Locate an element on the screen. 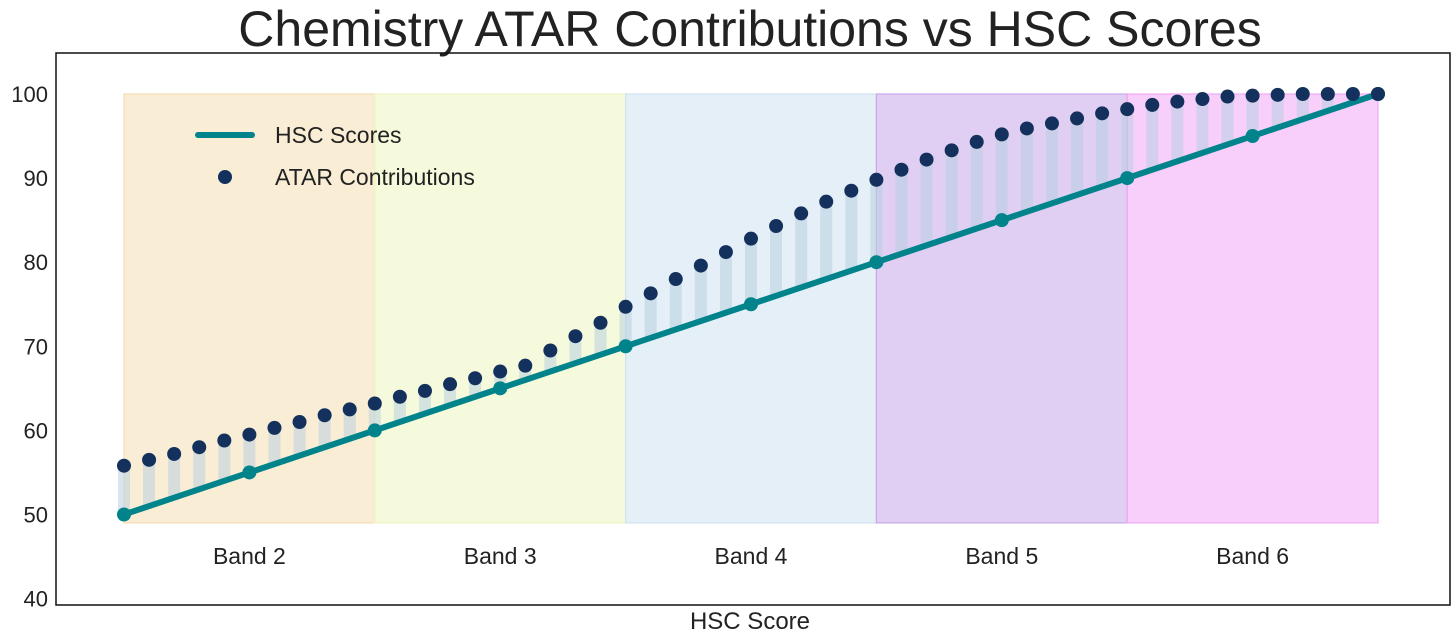  legend-dot-swatch is located at coordinates (225, 177).